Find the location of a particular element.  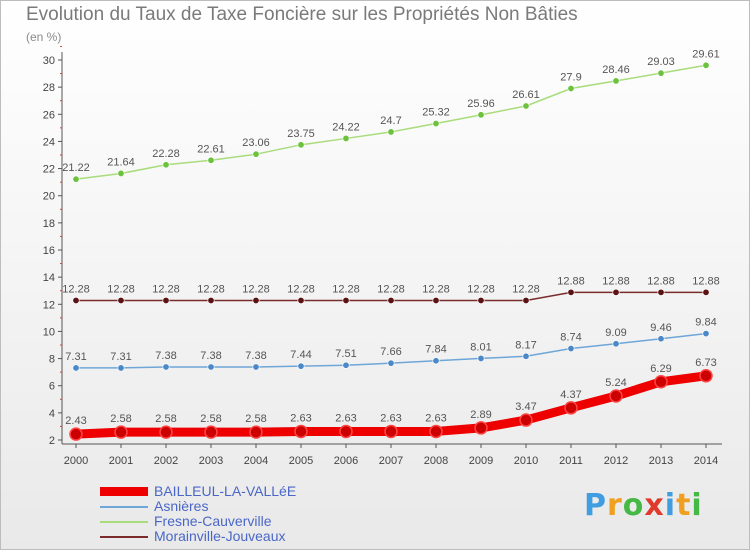

data-label-fresne-cauverville: 22.28 is located at coordinates (166, 154).